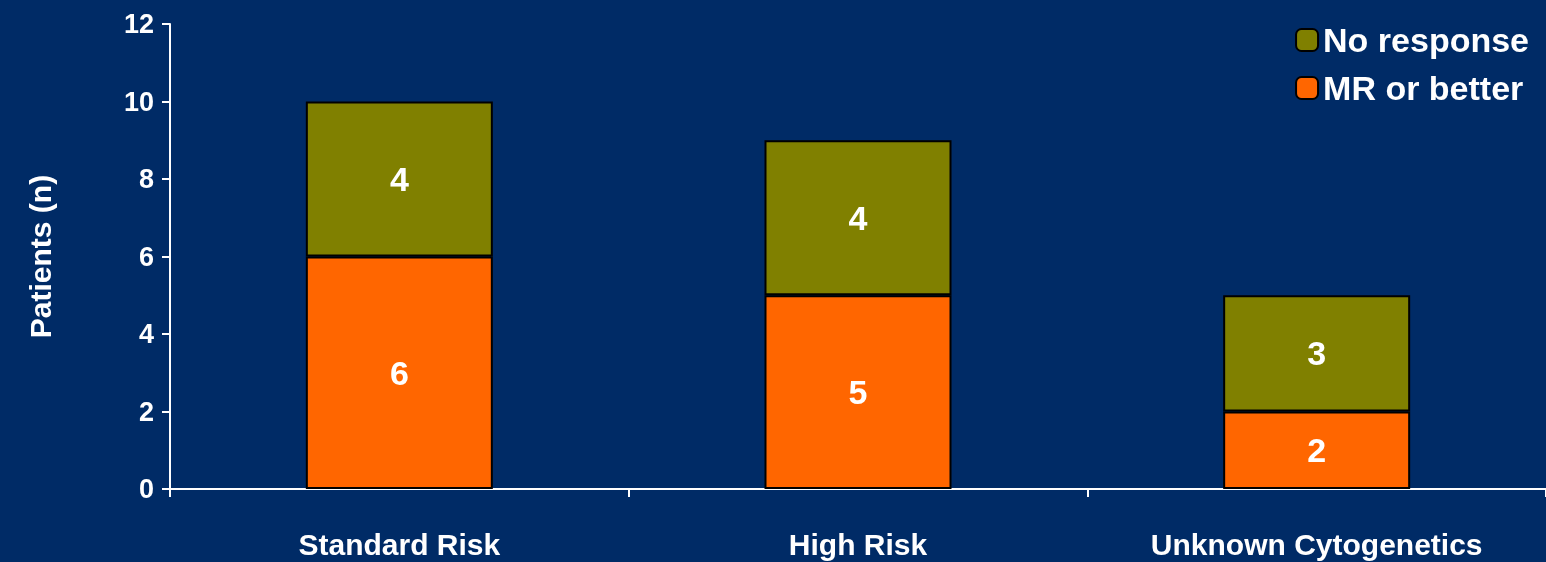  What do you see at coordinates (146, 489) in the screenshot?
I see `y-tick-label: 0` at bounding box center [146, 489].